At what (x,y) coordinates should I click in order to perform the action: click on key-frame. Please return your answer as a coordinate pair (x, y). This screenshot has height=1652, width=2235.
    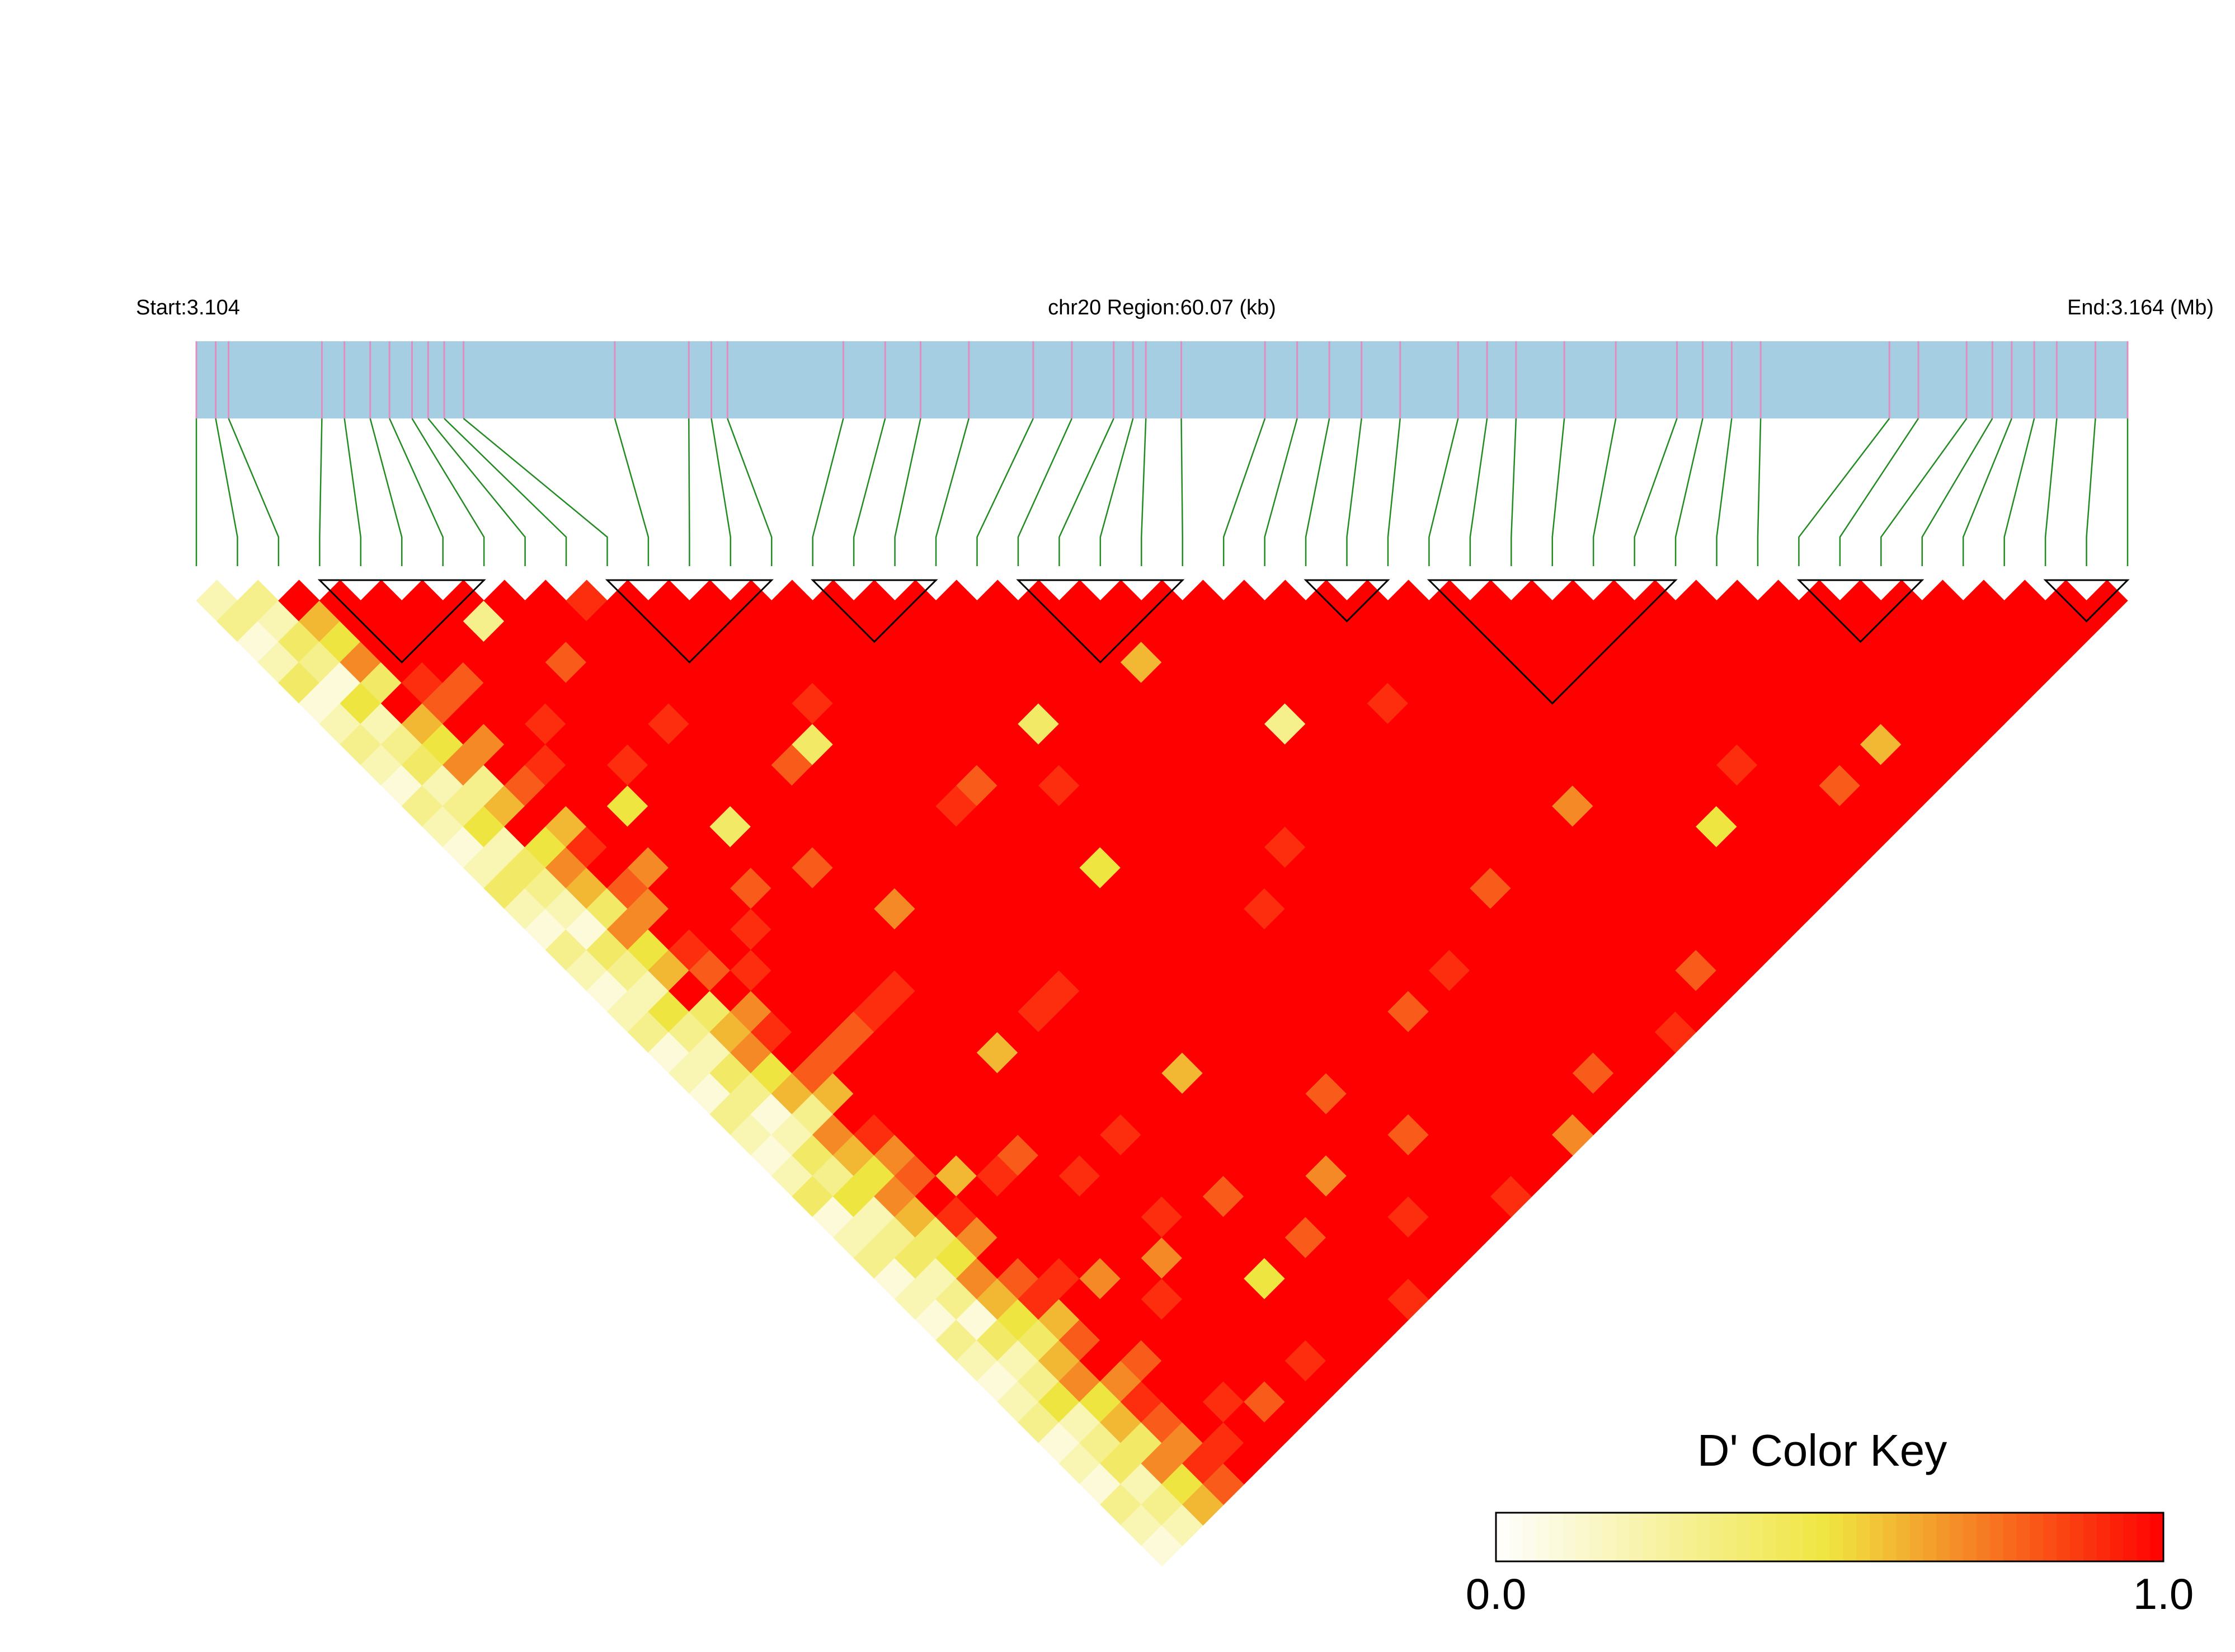
    Looking at the image, I should click on (1830, 1537).